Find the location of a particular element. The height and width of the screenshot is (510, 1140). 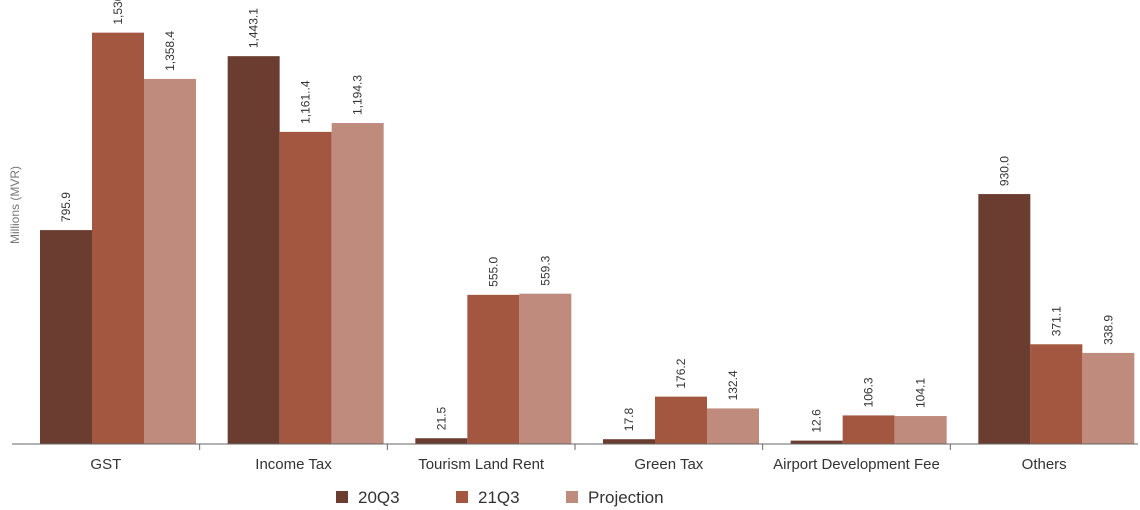

x-tick-label-4: Airport Development Fee is located at coordinates (856, 464).